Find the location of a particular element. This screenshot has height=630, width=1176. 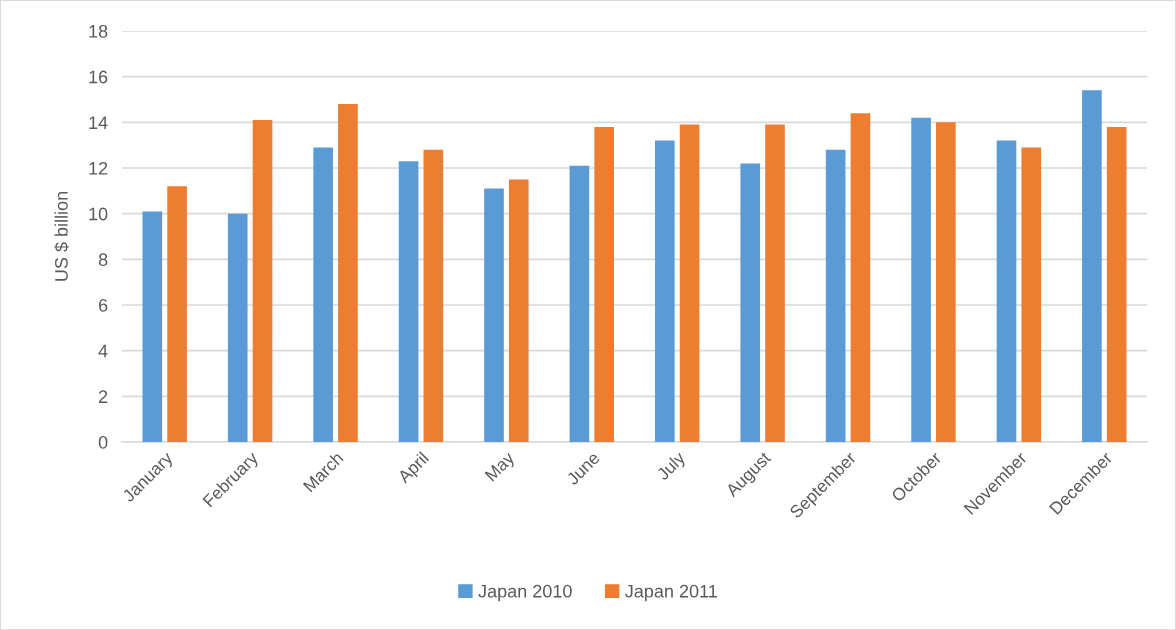

y-axis-title: US $ billion is located at coordinates (61, 236).